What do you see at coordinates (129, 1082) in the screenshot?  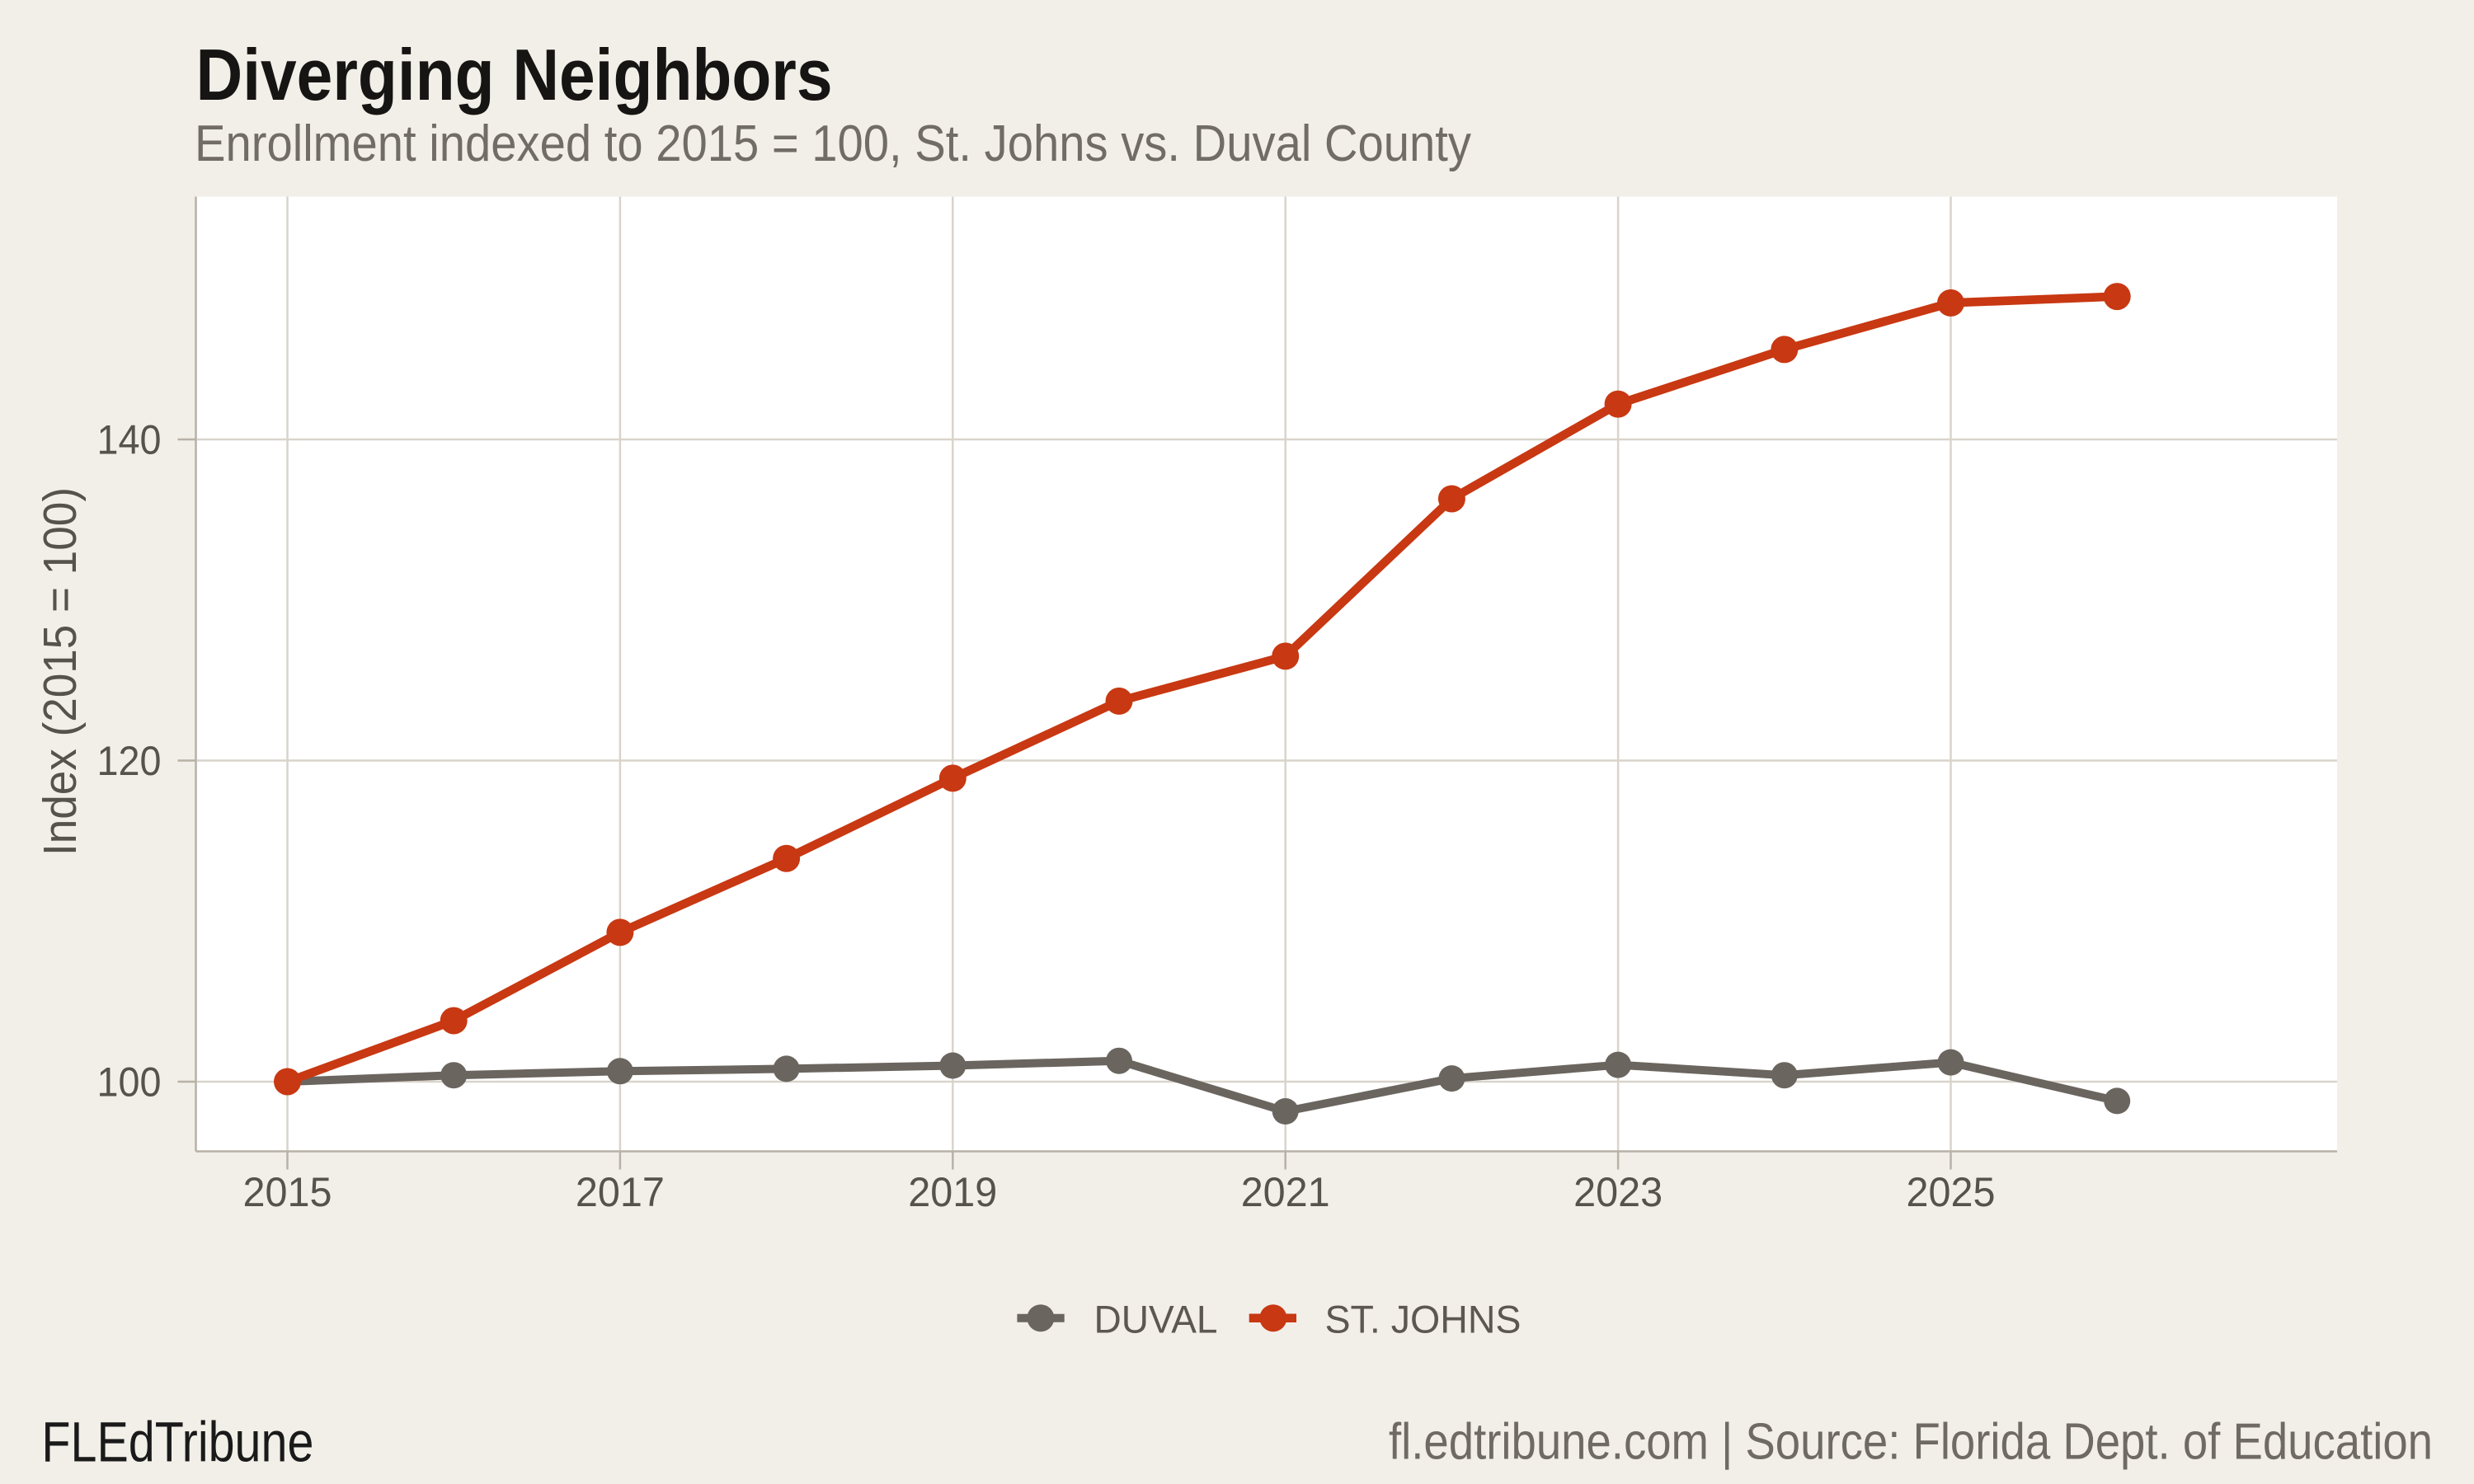 I see `svg-text: 100` at bounding box center [129, 1082].